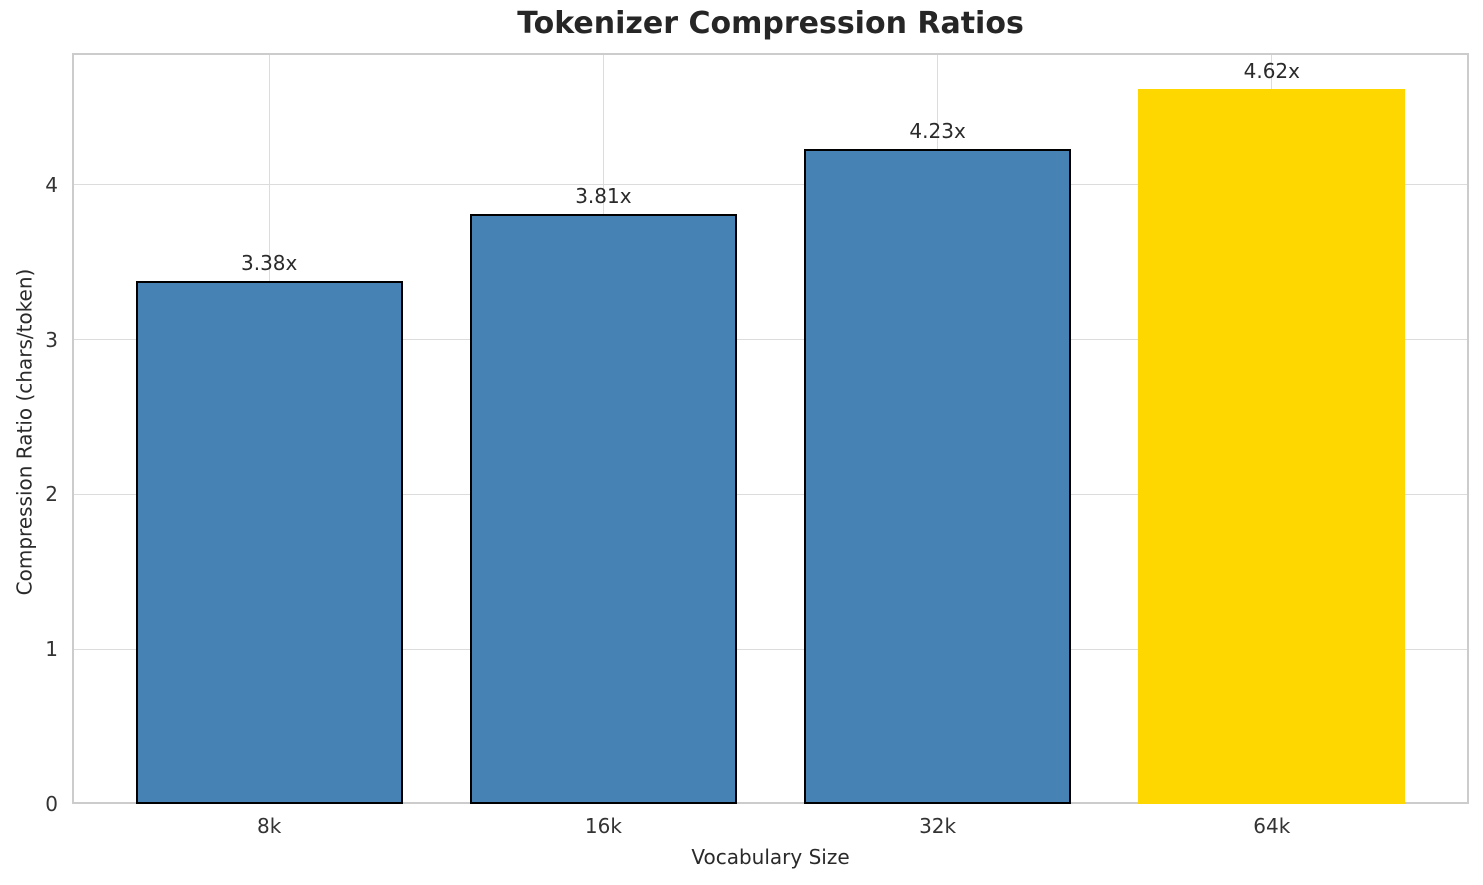  I want to click on spine-right, so click(1468, 428).